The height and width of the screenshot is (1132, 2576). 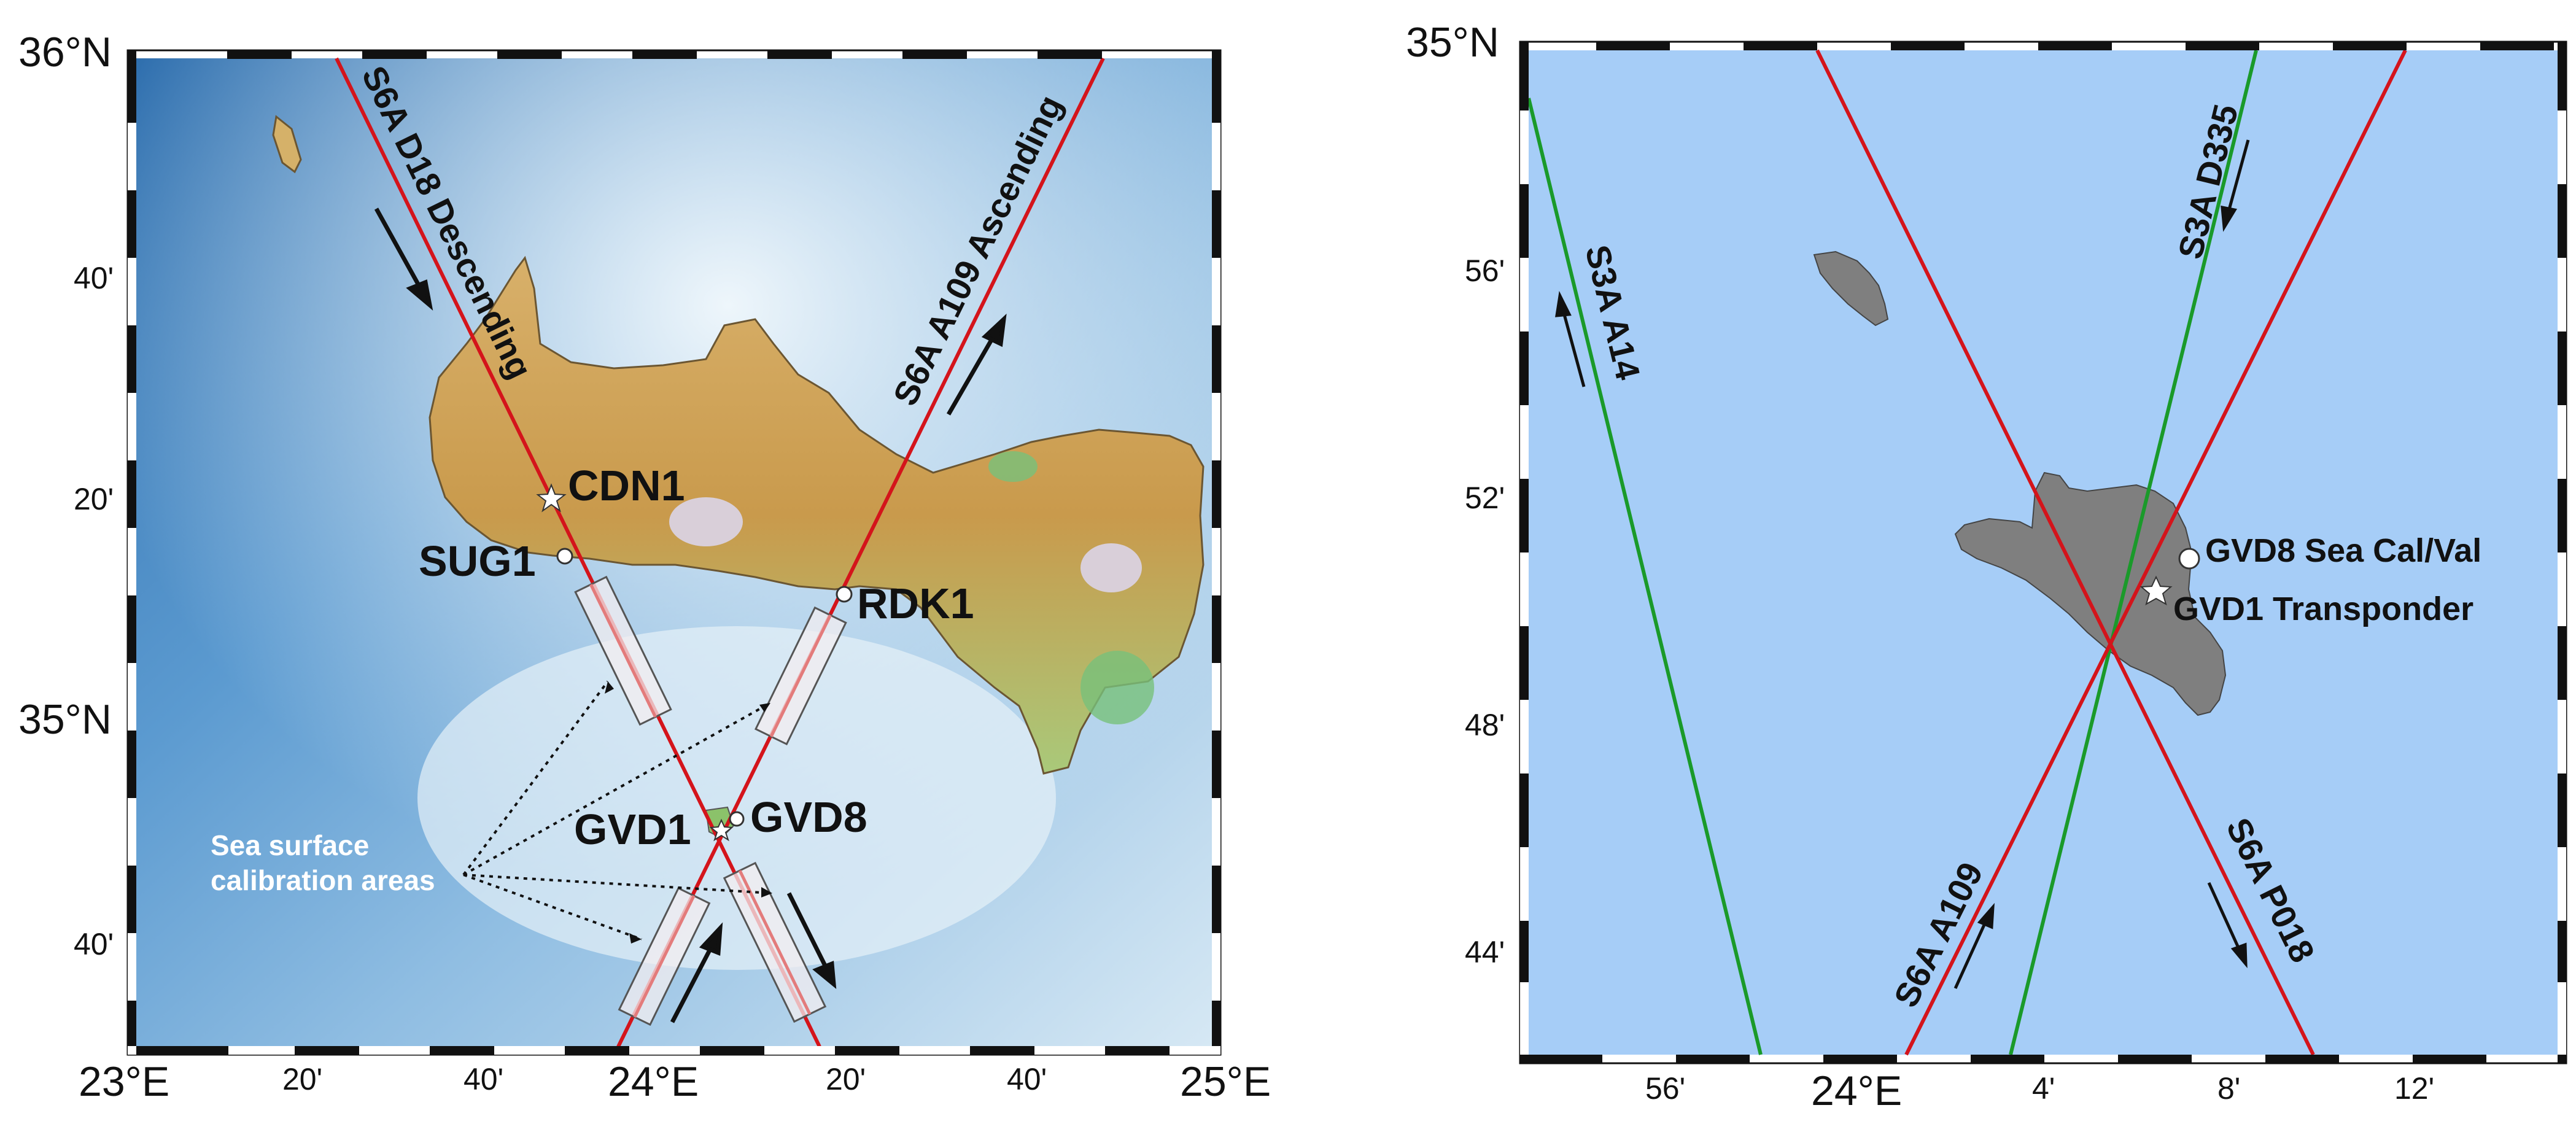 I want to click on right-lon-8: 8', so click(x=2228, y=1088).